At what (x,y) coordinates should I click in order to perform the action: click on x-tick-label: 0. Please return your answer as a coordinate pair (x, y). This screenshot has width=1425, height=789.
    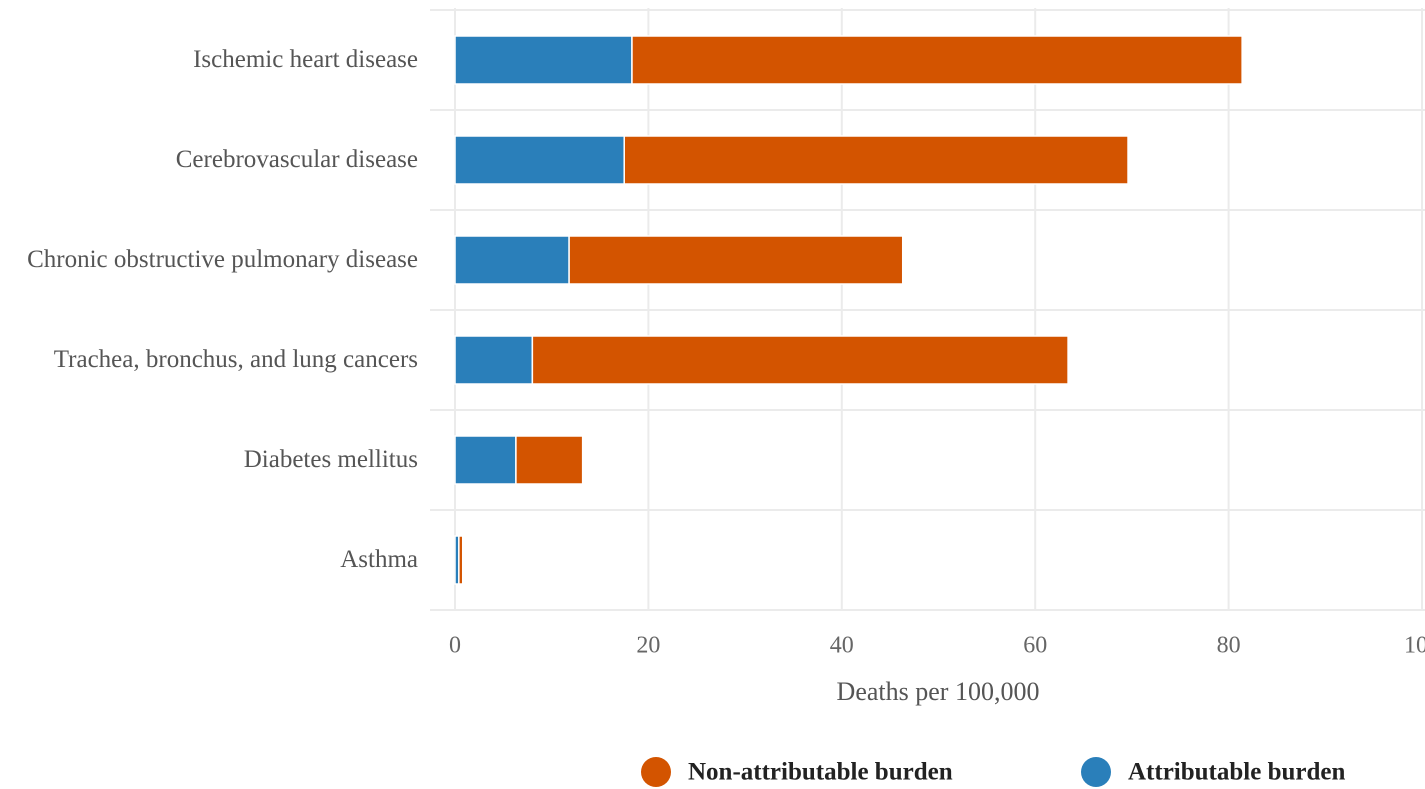
    Looking at the image, I should click on (455, 646).